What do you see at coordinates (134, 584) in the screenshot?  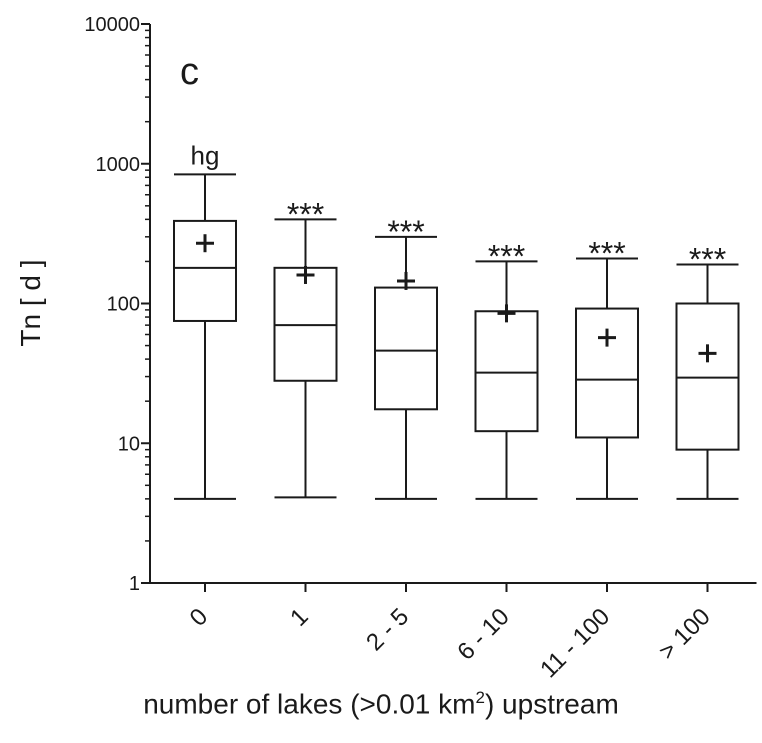 I see `y-tick-label: 1` at bounding box center [134, 584].